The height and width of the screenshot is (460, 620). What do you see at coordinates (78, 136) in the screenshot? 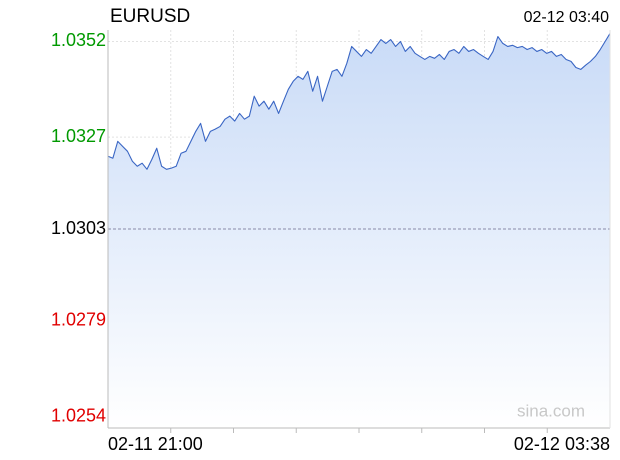
I see `y-tick-label: 1.0327` at bounding box center [78, 136].